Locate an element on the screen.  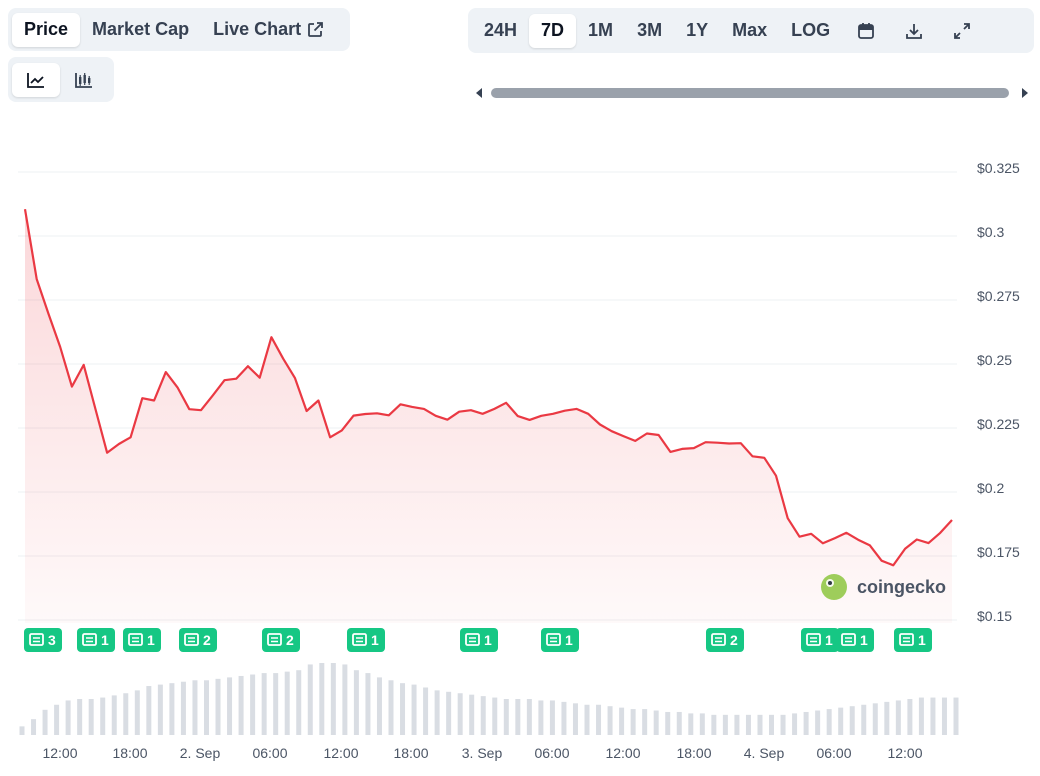
download-button is located at coordinates (914, 31).